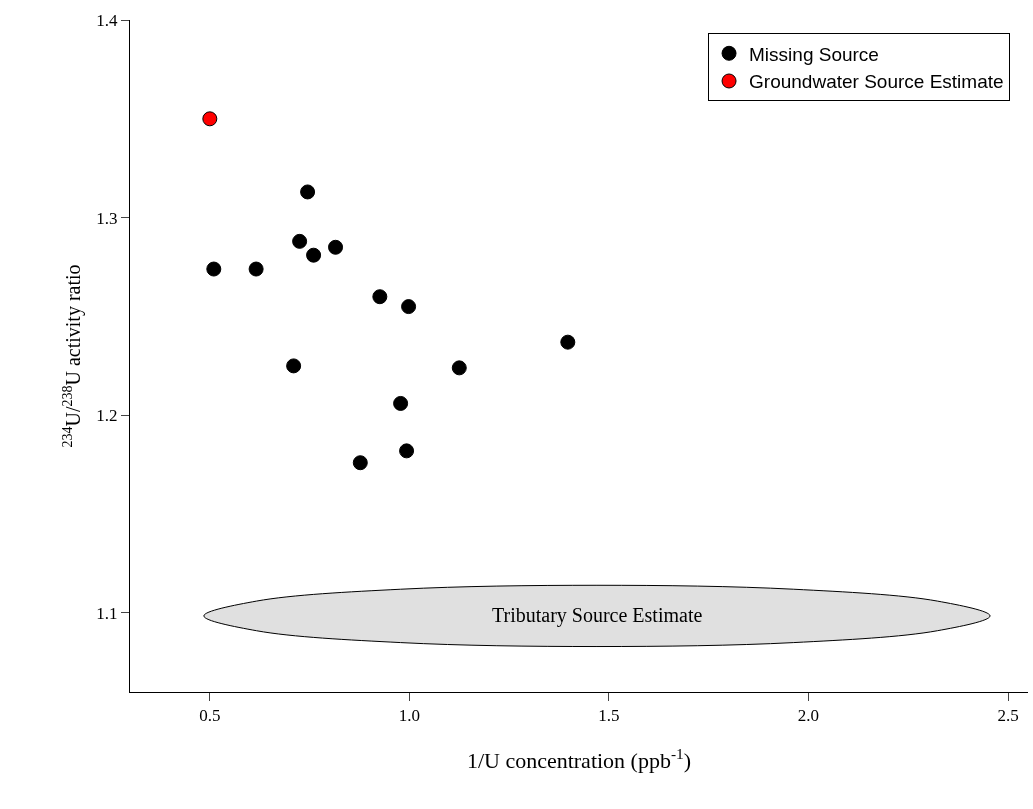 The image size is (1033, 809). Describe the element at coordinates (808, 716) in the screenshot. I see `x-tick-label: 2.0` at that location.